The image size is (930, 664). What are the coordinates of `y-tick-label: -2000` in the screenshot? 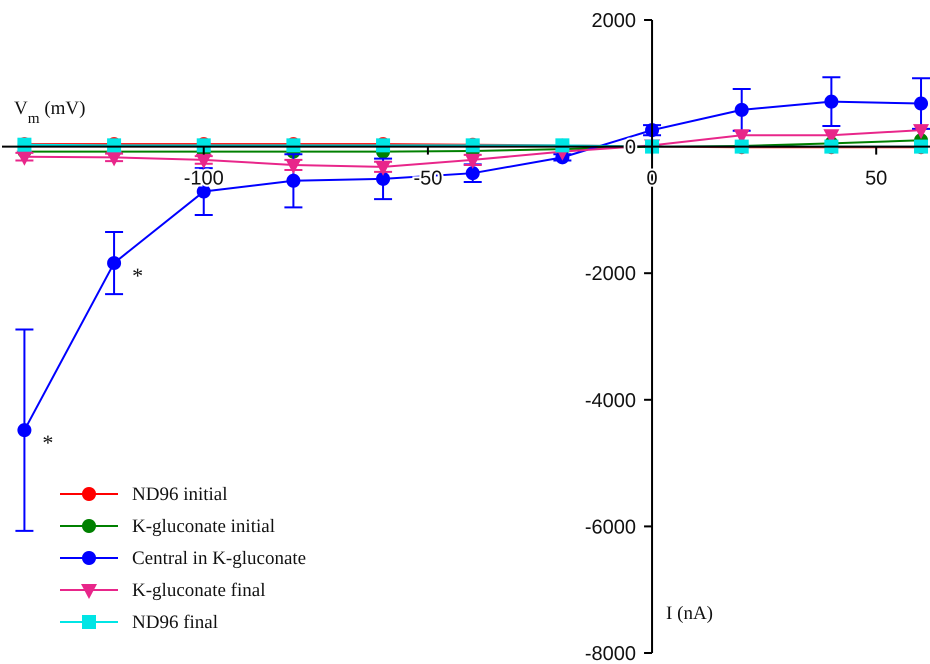 It's located at (610, 274).